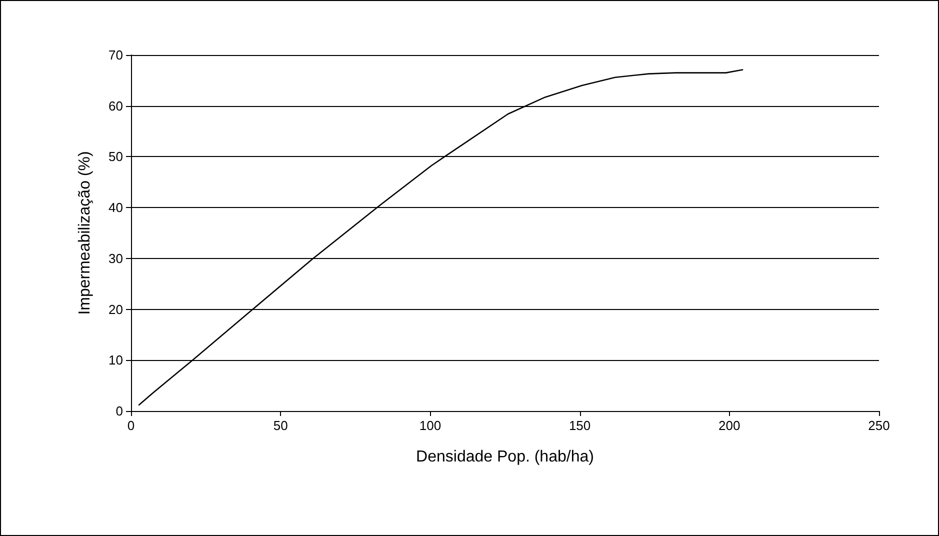 The image size is (939, 536). I want to click on x-axis-title: Densidade Pop. (hab/ha), so click(505, 457).